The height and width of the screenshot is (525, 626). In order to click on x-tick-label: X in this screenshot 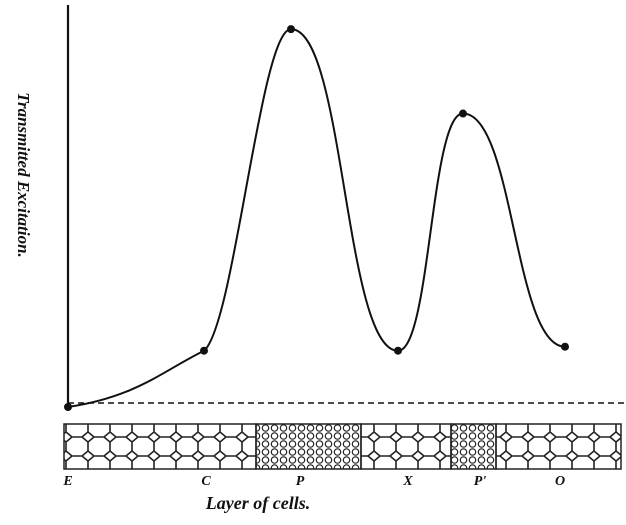, I will do `click(407, 481)`.